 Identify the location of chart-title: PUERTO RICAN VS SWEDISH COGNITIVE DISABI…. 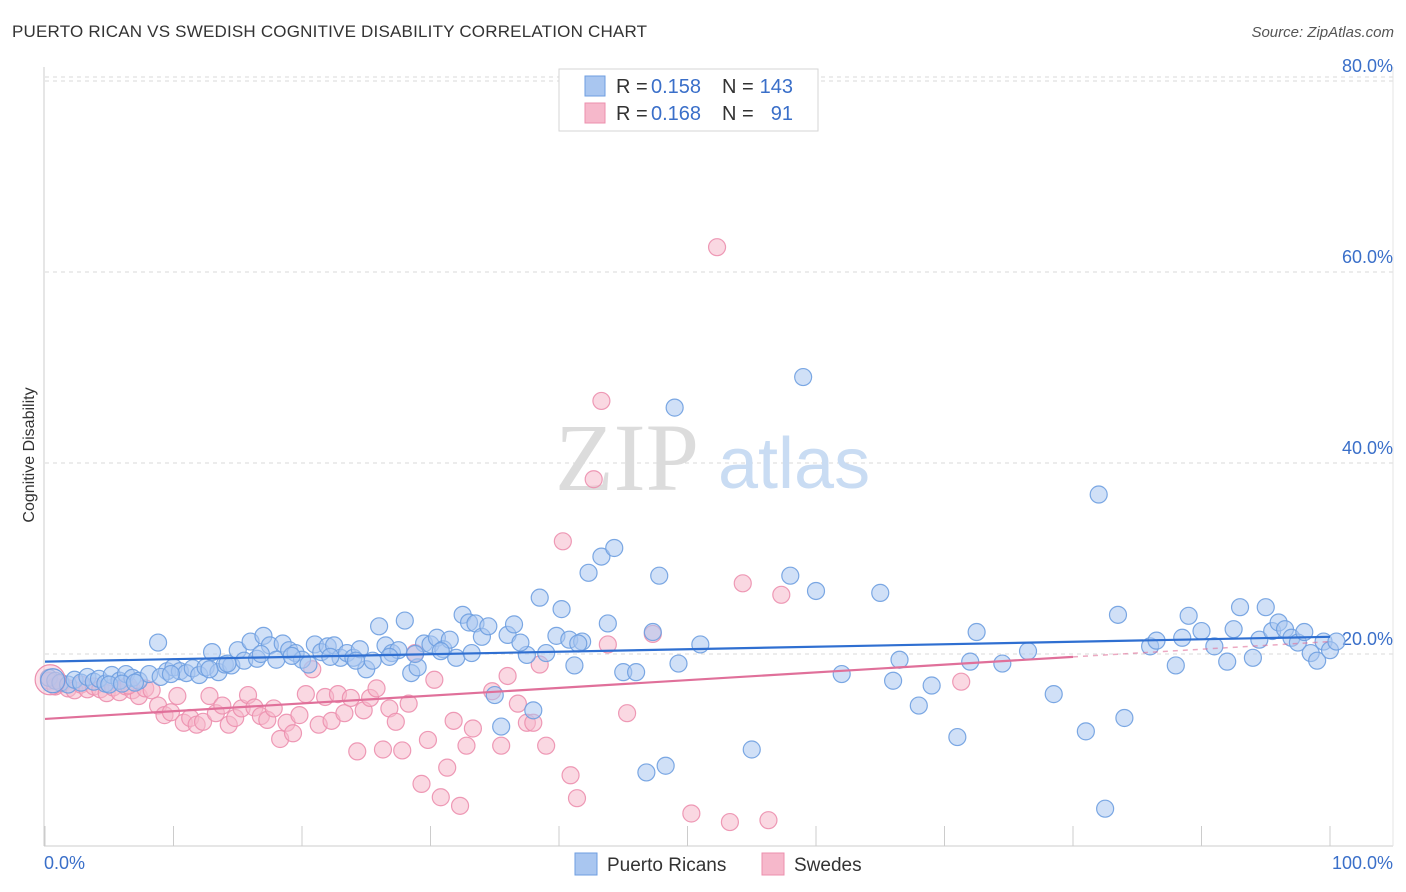
(330, 31).